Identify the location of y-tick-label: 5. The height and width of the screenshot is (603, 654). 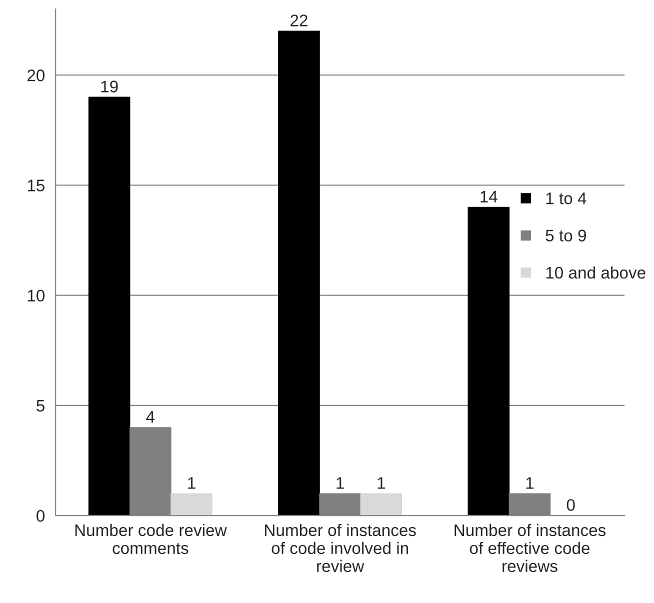
(40, 406).